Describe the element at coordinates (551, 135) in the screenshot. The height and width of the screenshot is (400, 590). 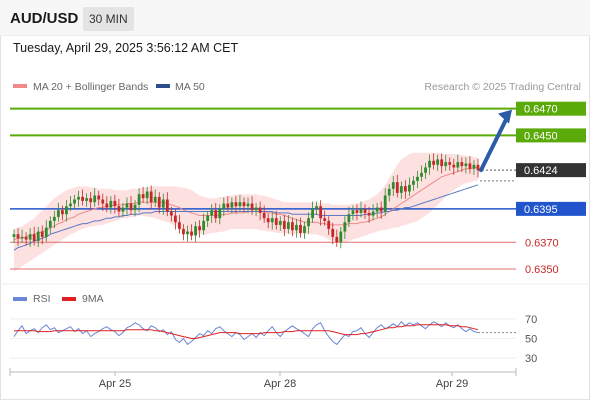
I see `level-tag-0.6450` at that location.